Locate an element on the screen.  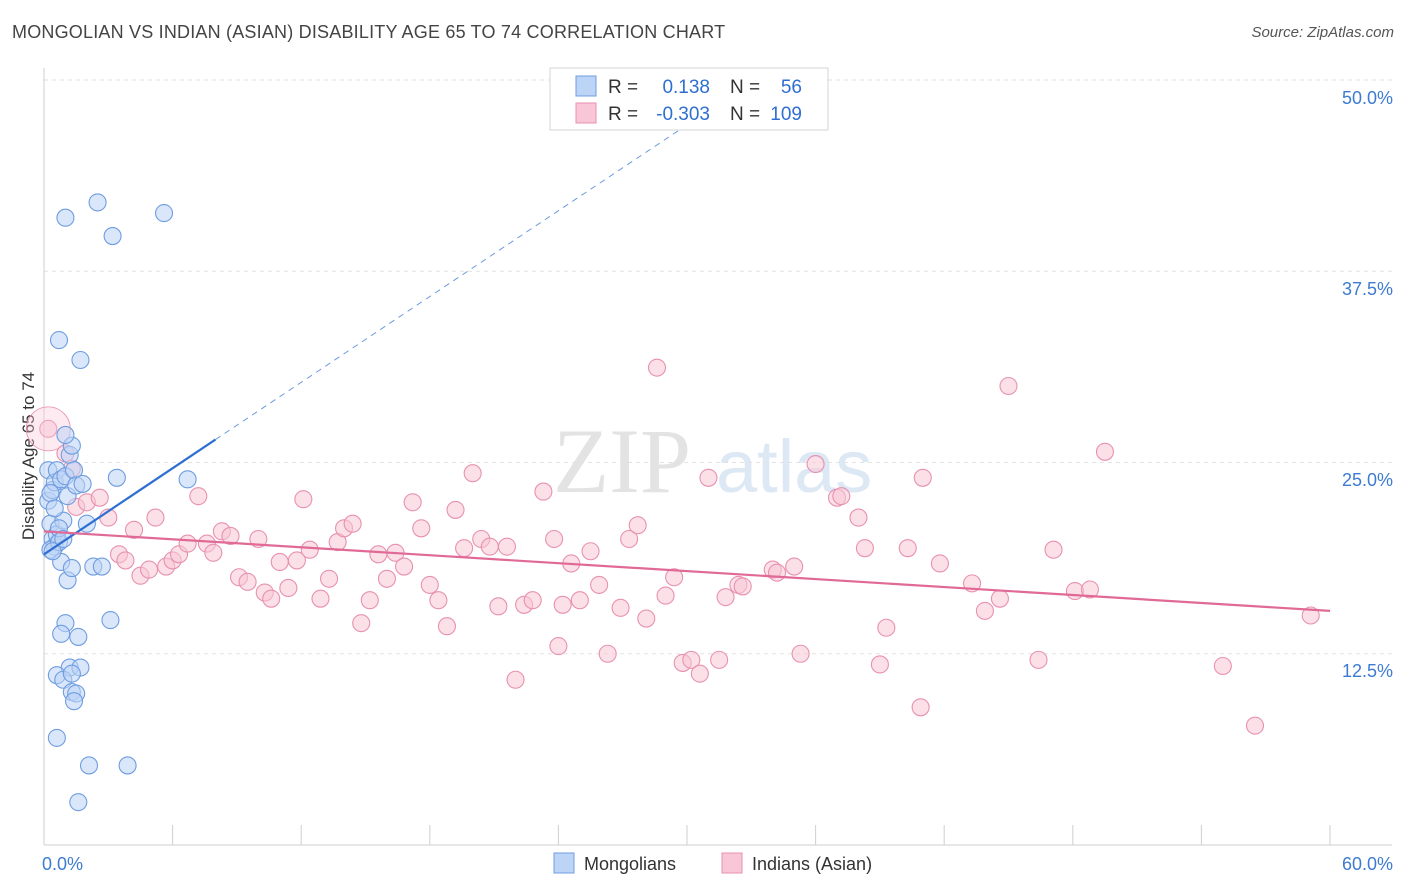
legend-swatch-indians is located at coordinates (586, 113).